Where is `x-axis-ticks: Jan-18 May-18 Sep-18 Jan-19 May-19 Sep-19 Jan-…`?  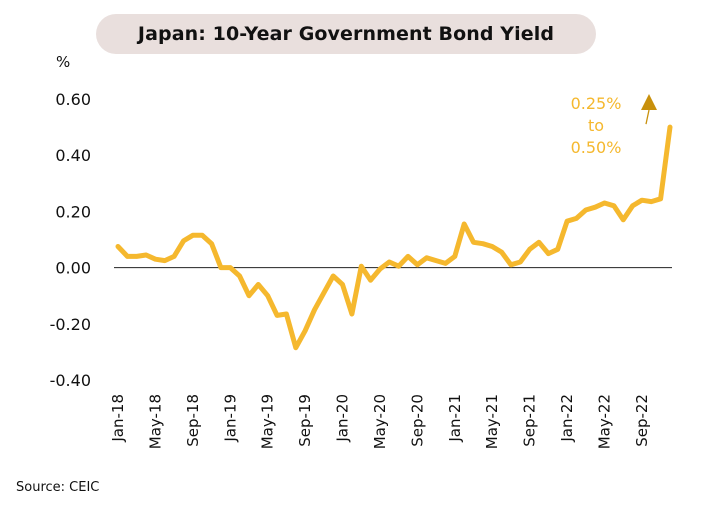 x-axis-ticks: Jan-18 May-18 Sep-18 Jan-19 May-19 Sep-19 Jan-… is located at coordinates (380, 421).